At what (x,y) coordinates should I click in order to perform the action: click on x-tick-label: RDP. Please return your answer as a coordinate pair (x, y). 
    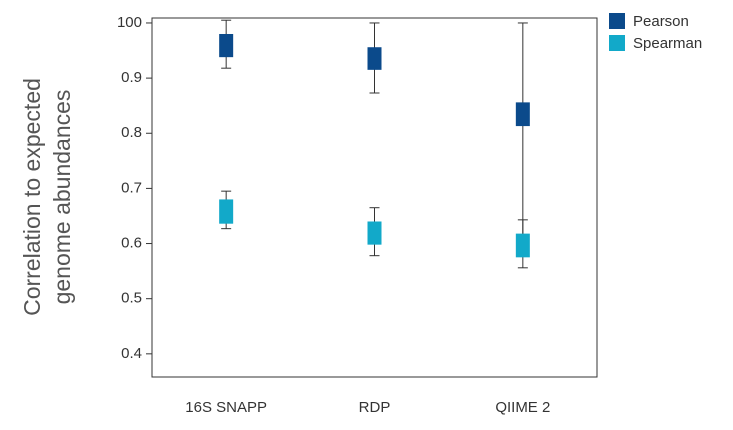
    Looking at the image, I should click on (375, 407).